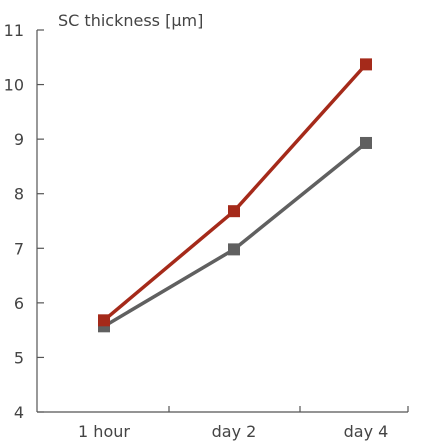 This screenshot has width=422, height=441. I want to click on y-tick-label: 11, so click(14, 30).